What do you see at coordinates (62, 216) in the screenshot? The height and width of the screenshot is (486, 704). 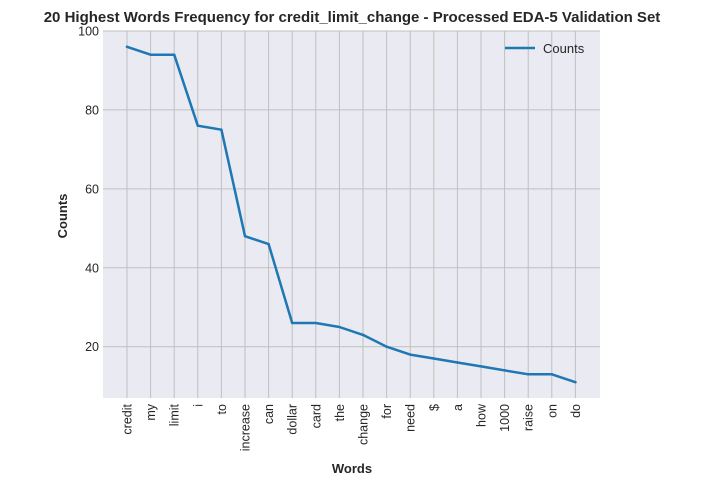 I see `y-axis-label: Counts` at bounding box center [62, 216].